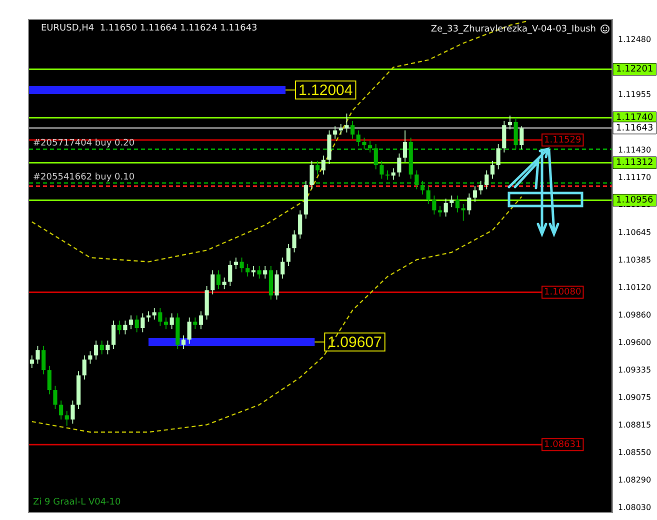 This screenshot has width=657, height=520. What do you see at coordinates (84, 177) in the screenshot?
I see `ref-line-label: #205541662 buy 0.10` at bounding box center [84, 177].